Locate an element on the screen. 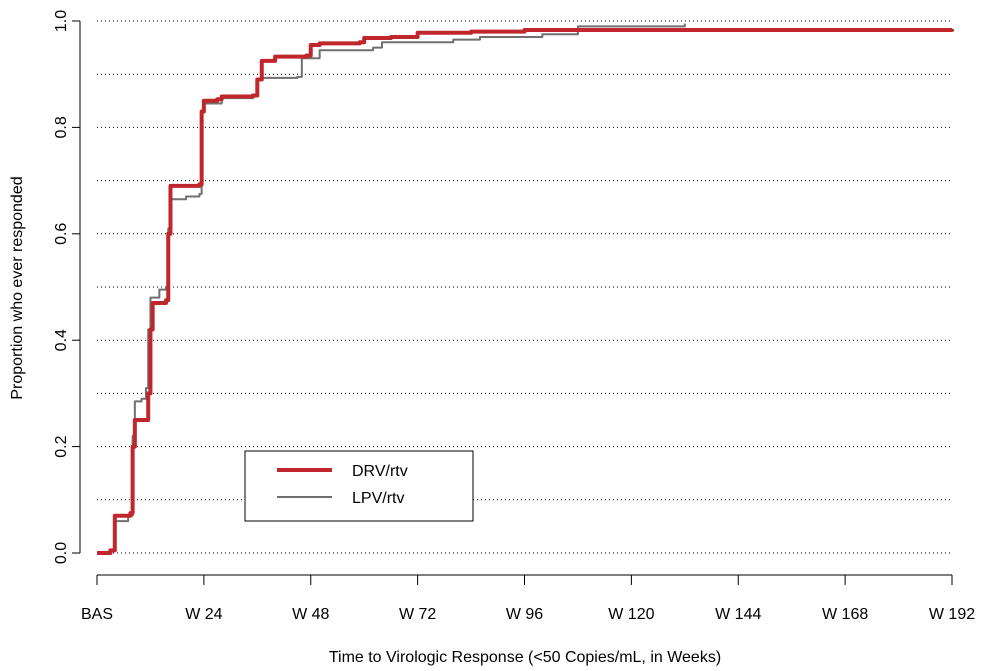  x-tick-label: W 168 is located at coordinates (845, 614).